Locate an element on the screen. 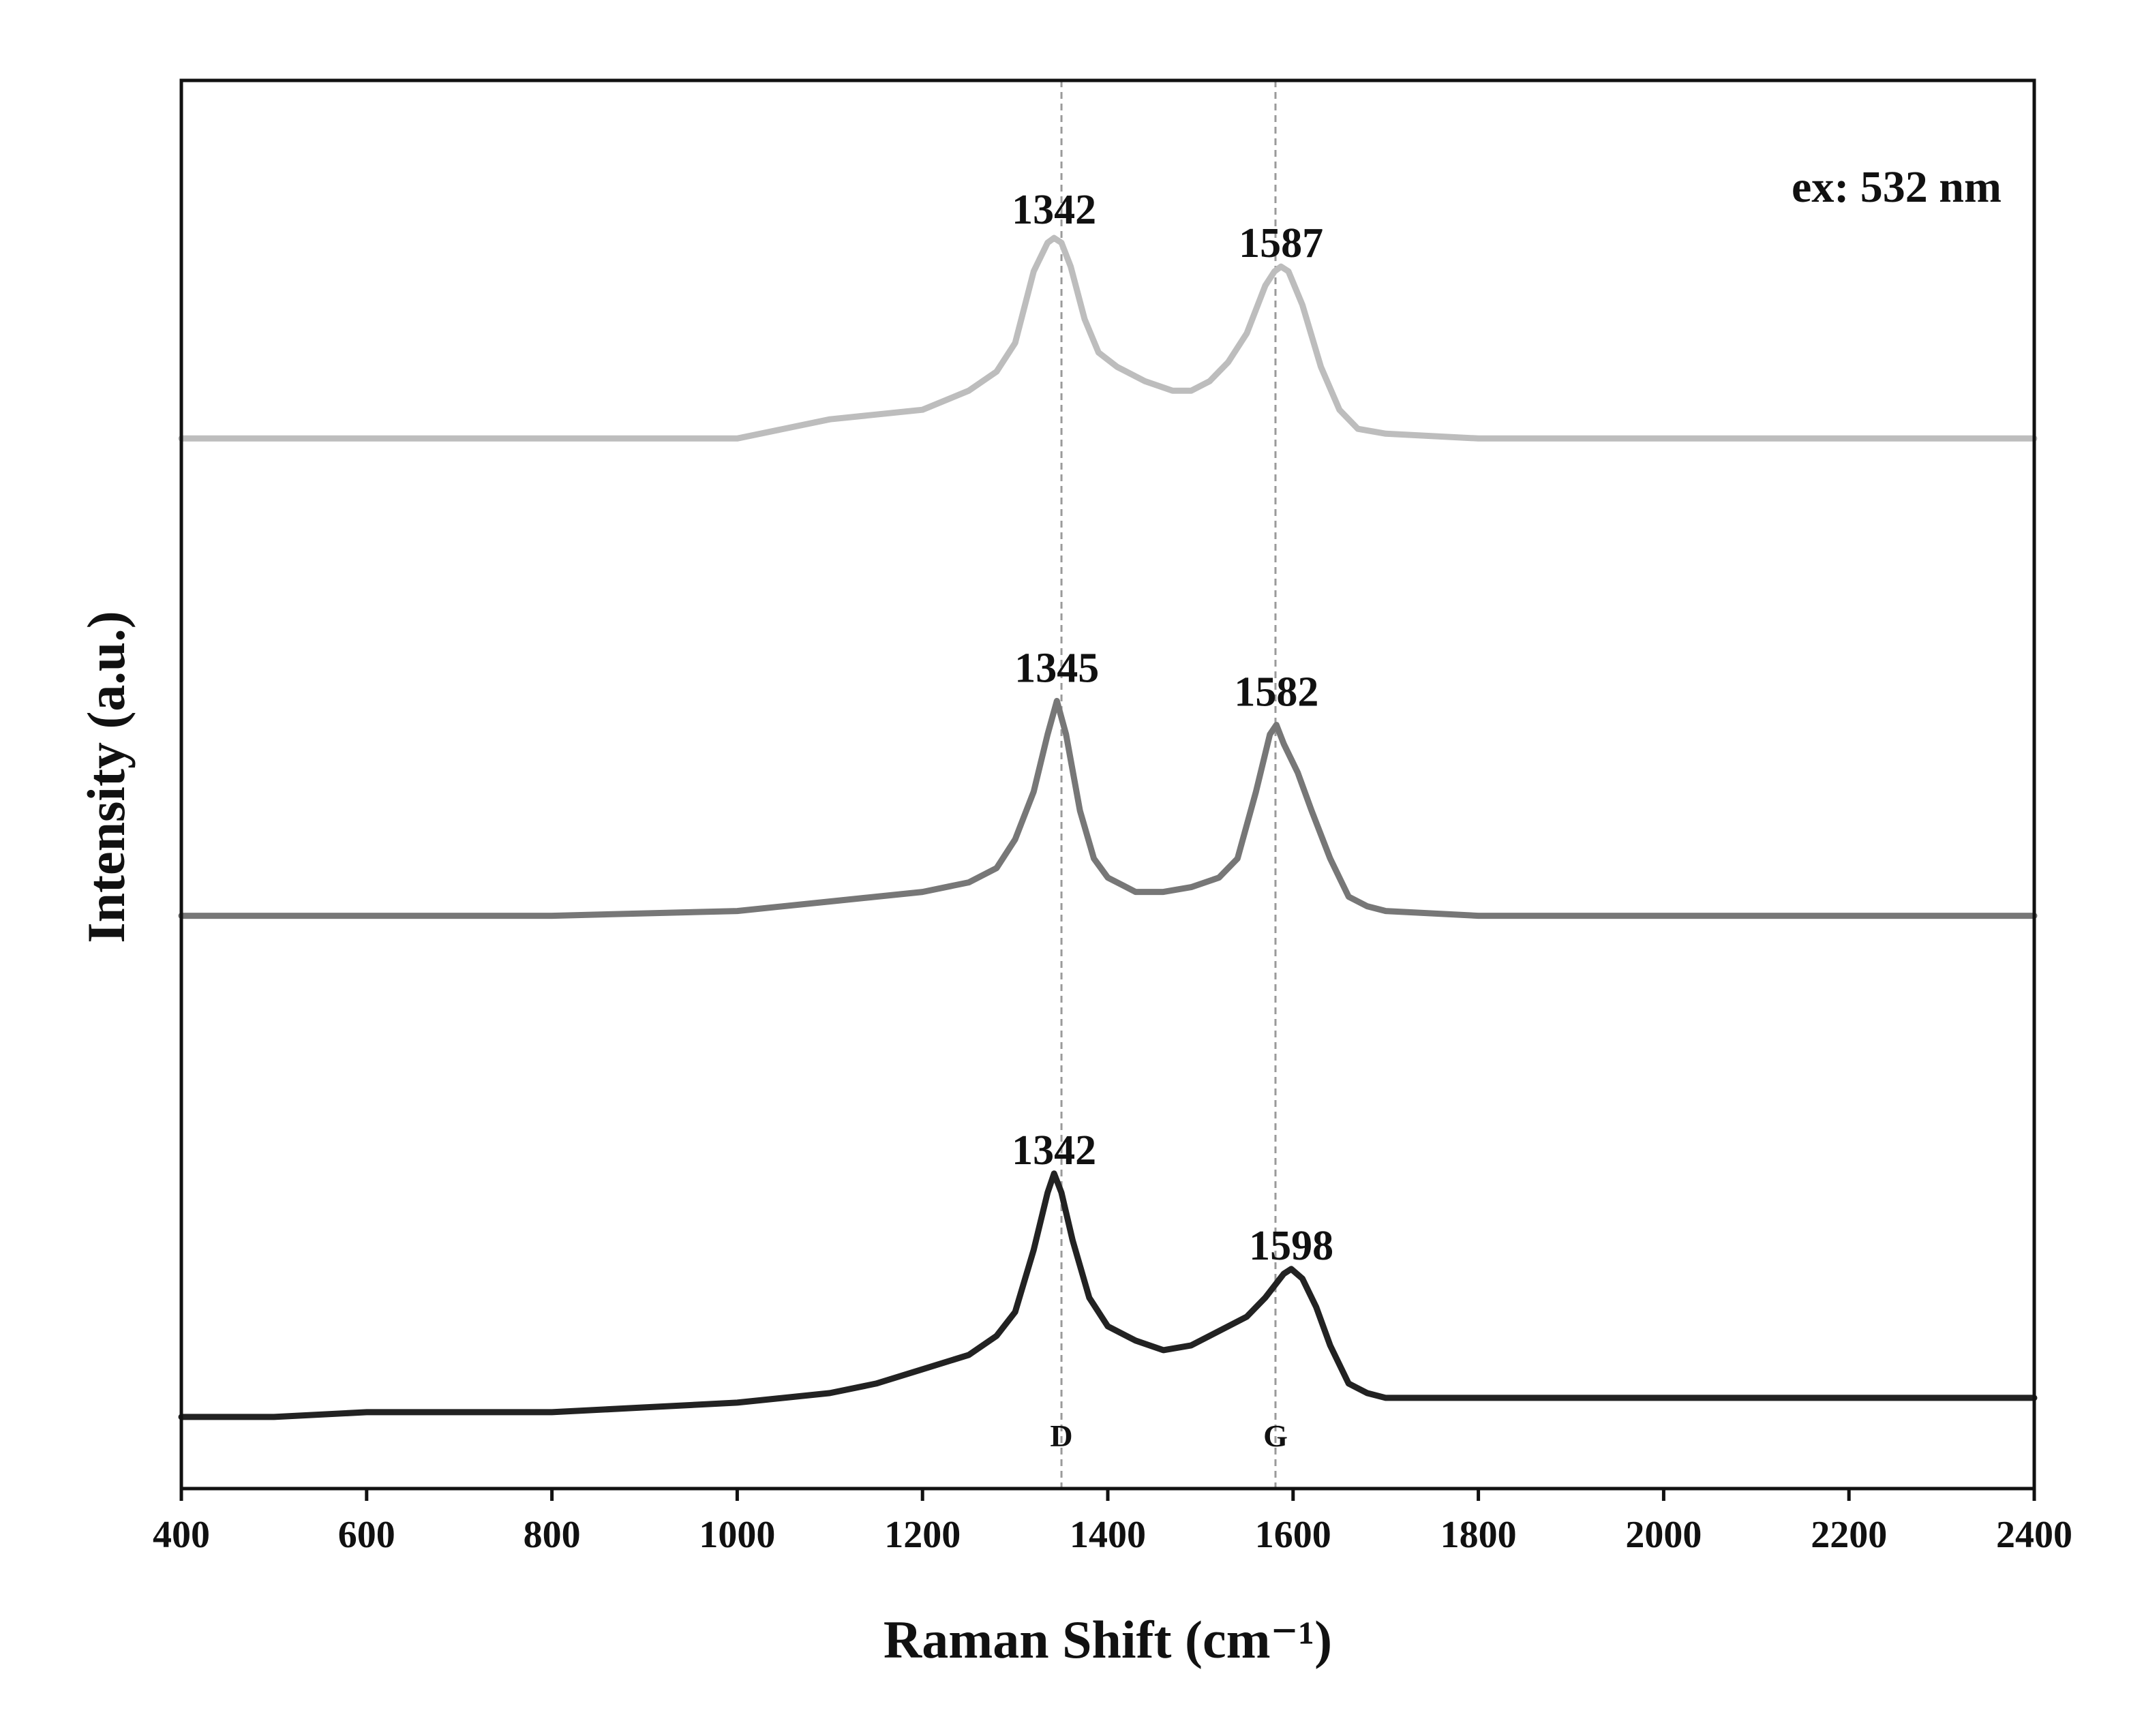 This screenshot has height=1736, width=2144. peak-label-2-1: 1345 is located at coordinates (1056, 668).